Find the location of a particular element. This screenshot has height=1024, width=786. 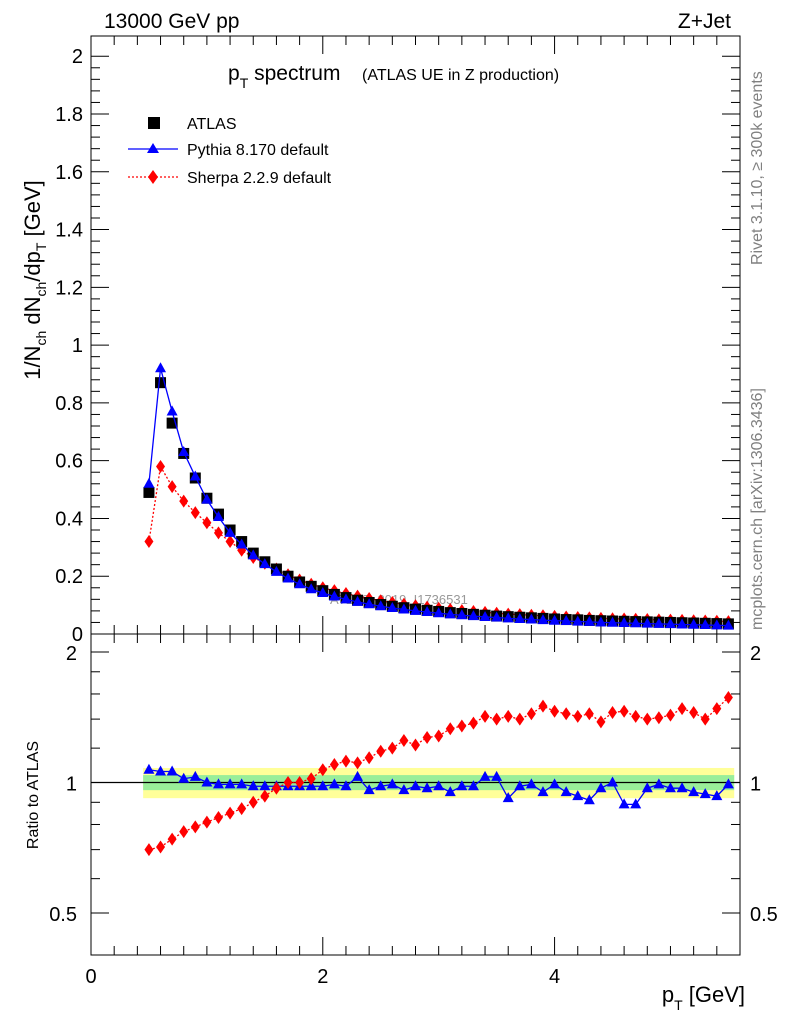

rivet-side-label: Rivet 3.1.10, ≥ 300k events is located at coordinates (757, 168).